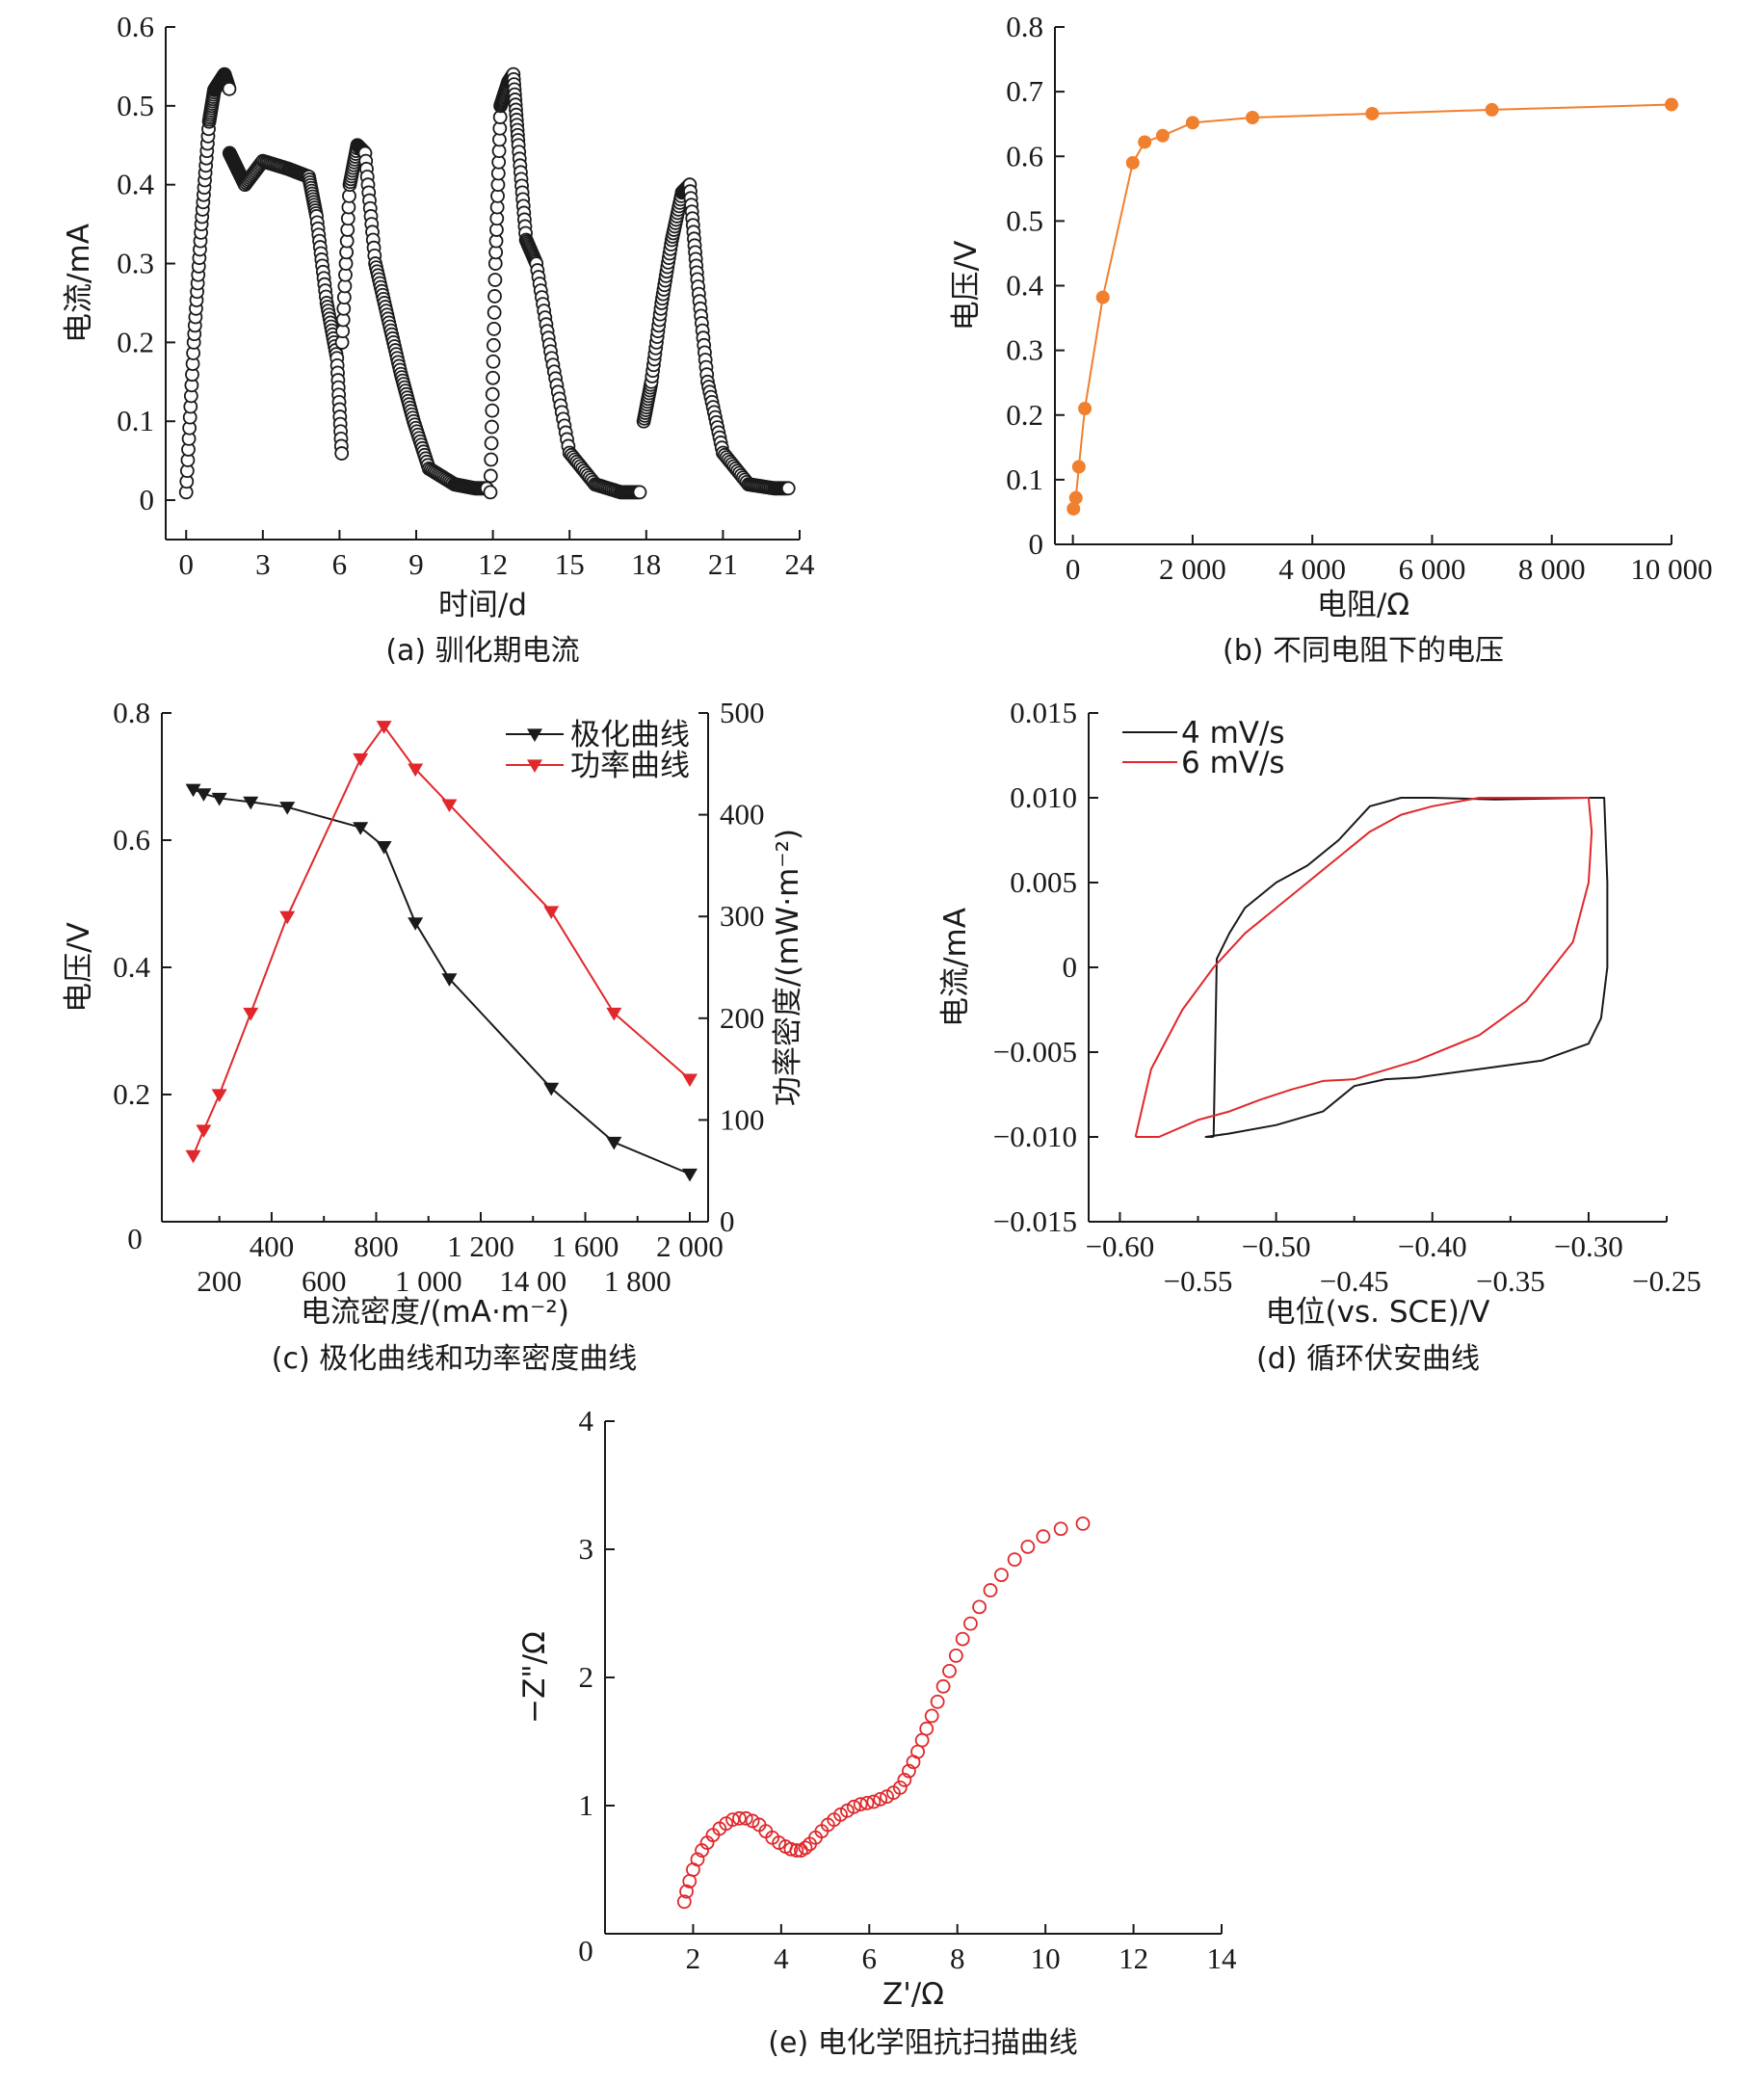 This screenshot has height=2085, width=1764. Describe the element at coordinates (1368, 1359) in the screenshot. I see `caption-d: (d) 循环伏安曲线` at that location.